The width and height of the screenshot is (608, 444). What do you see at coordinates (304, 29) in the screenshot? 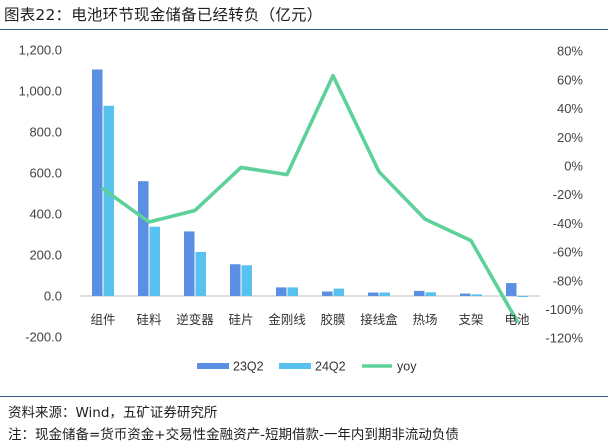
I see `title-rule` at bounding box center [304, 29].